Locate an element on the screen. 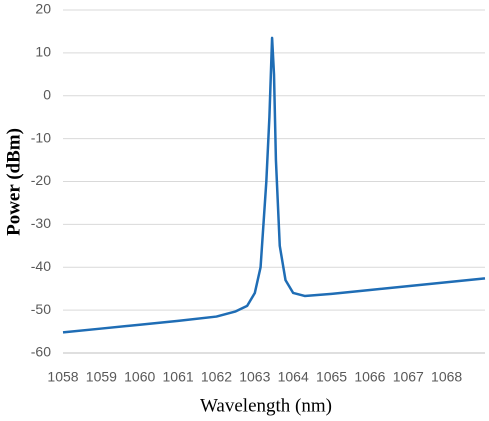  y-tick-label: -40 is located at coordinates (41, 266).